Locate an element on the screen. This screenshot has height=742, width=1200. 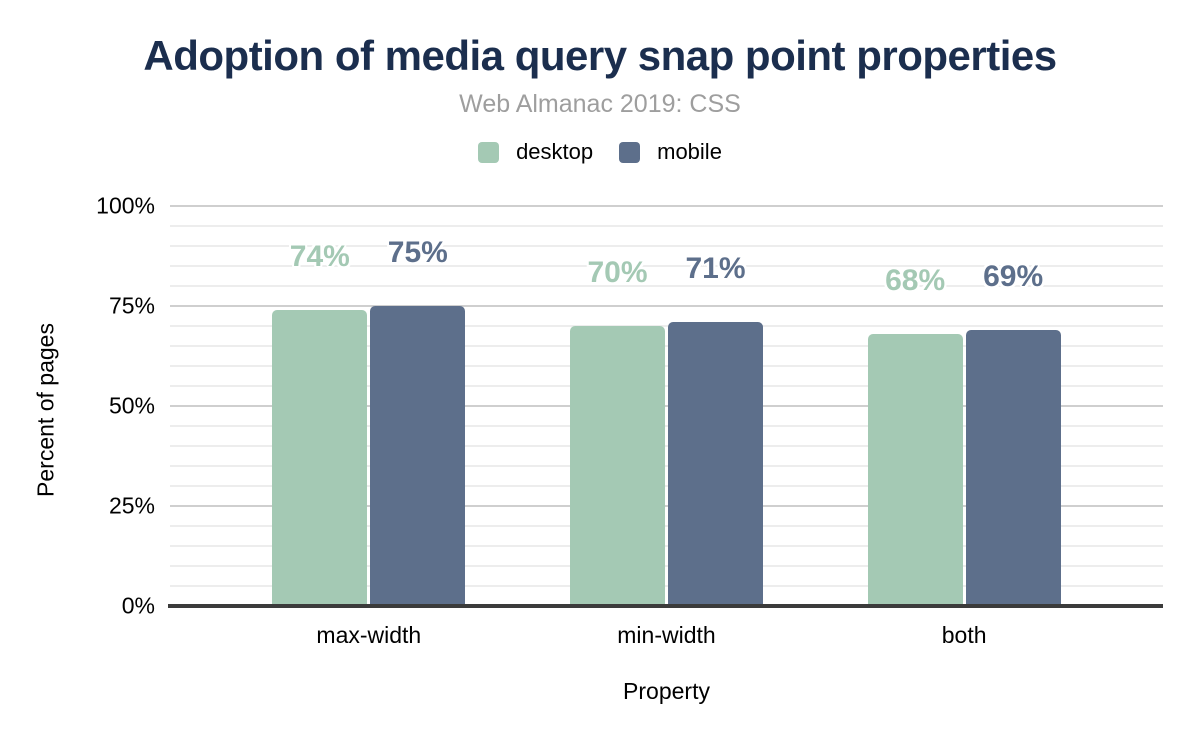
bar-value-label-desktop-min-width: 70% is located at coordinates (617, 272).